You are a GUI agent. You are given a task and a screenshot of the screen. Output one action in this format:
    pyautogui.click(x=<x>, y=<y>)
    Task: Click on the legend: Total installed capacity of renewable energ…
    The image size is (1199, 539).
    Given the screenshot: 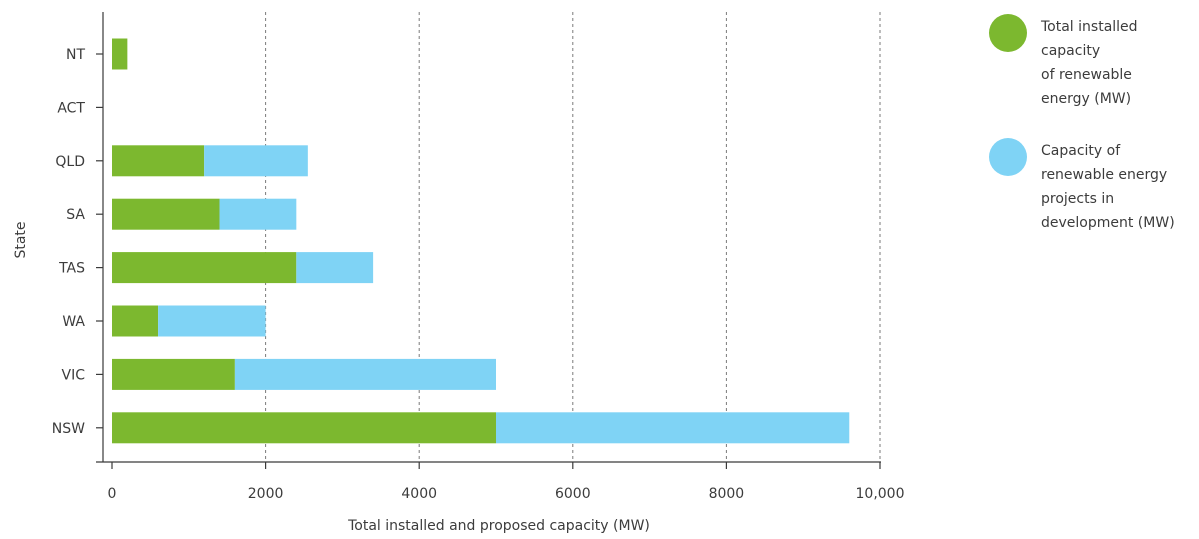 What is the action you would take?
    pyautogui.click(x=1082, y=122)
    